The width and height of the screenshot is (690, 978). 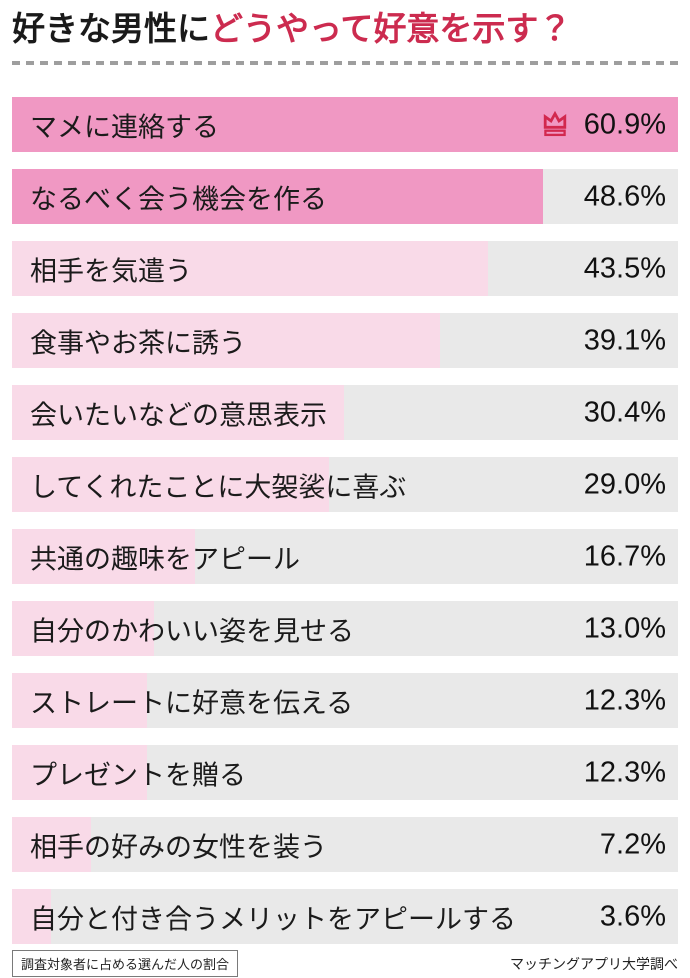 I want to click on bar-label: 相手の好みの女性を装う, so click(x=178, y=847).